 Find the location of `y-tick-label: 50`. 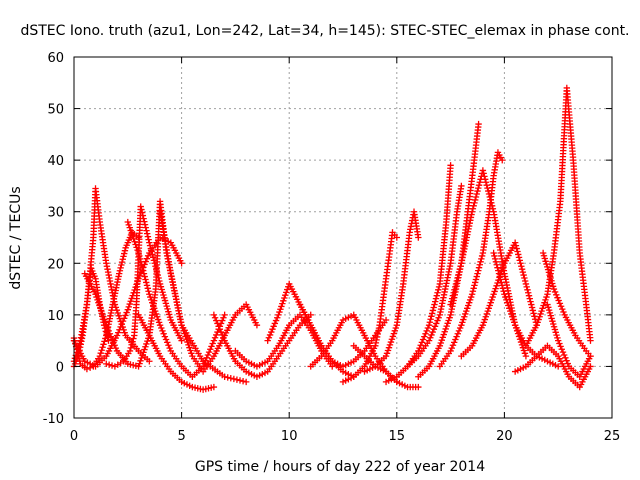

y-tick-label: 50 is located at coordinates (55, 110).